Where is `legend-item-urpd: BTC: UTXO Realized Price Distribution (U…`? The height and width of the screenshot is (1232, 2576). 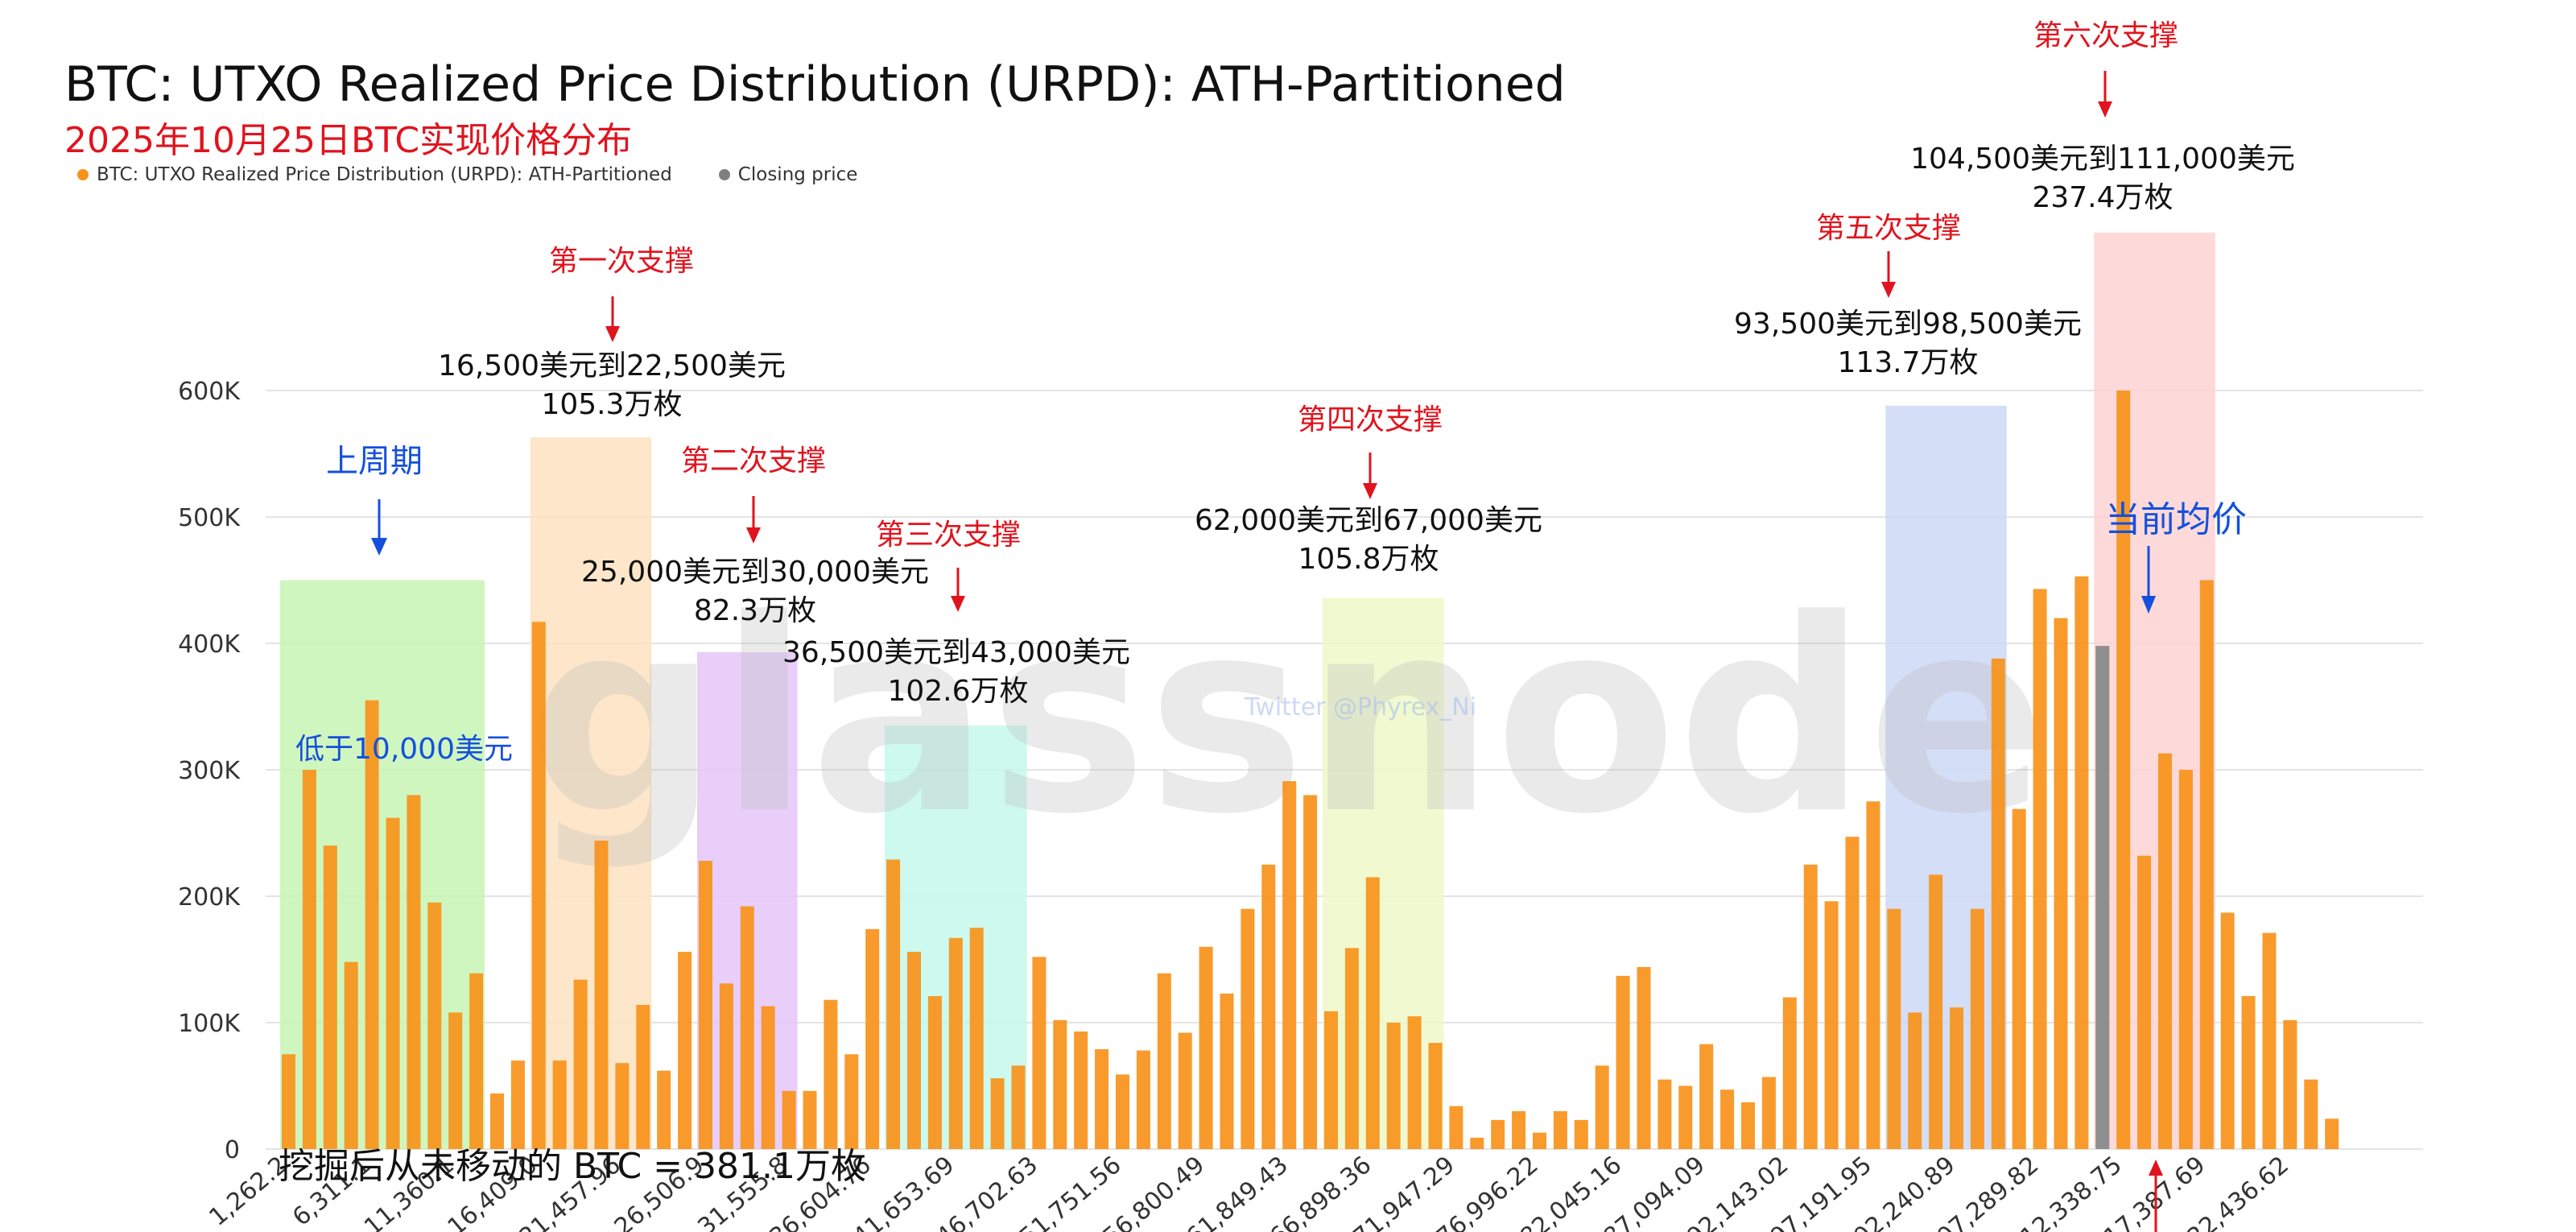
legend-item-urpd: BTC: UTXO Realized Price Distribution (U… is located at coordinates (374, 174).